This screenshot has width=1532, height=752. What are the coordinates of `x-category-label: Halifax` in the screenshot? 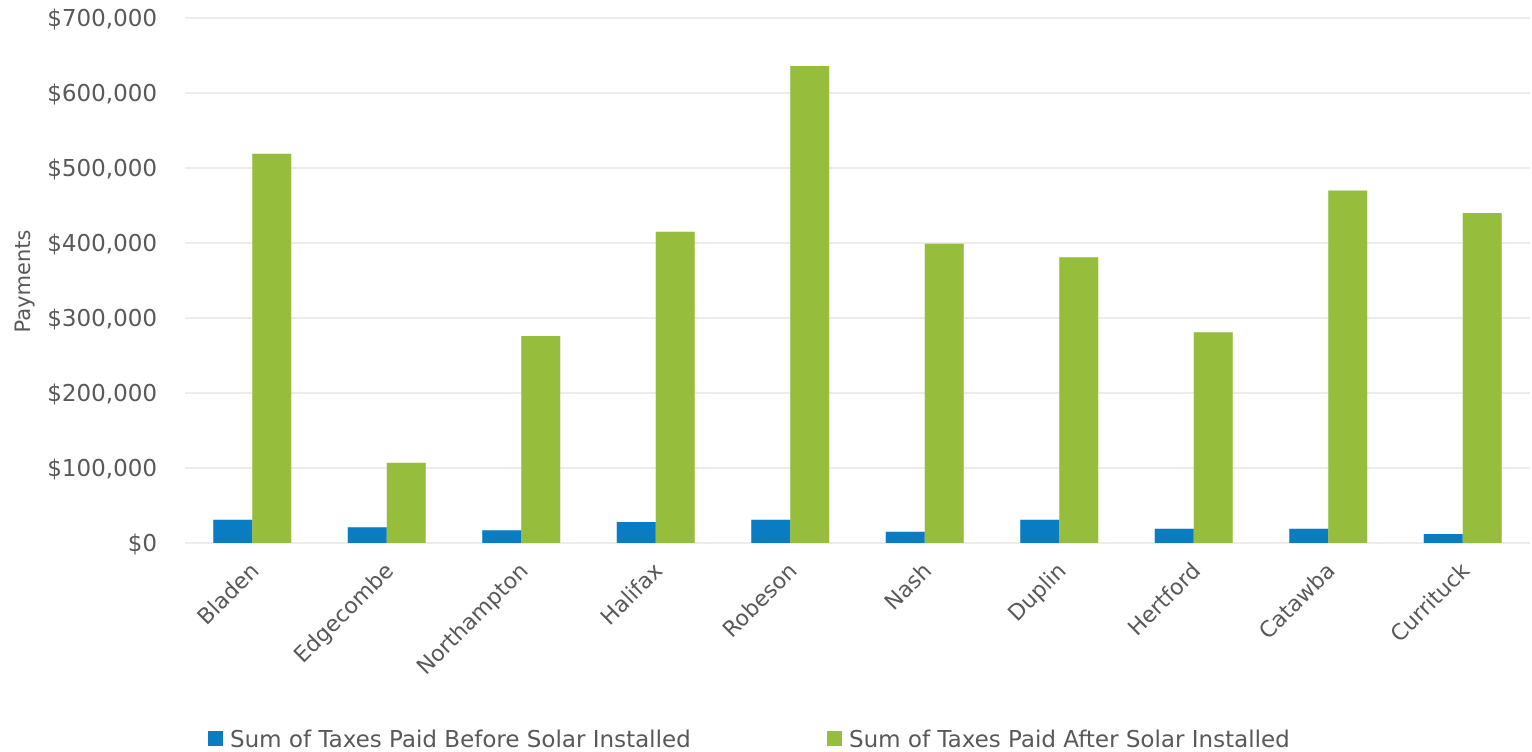 It's located at (632, 595).